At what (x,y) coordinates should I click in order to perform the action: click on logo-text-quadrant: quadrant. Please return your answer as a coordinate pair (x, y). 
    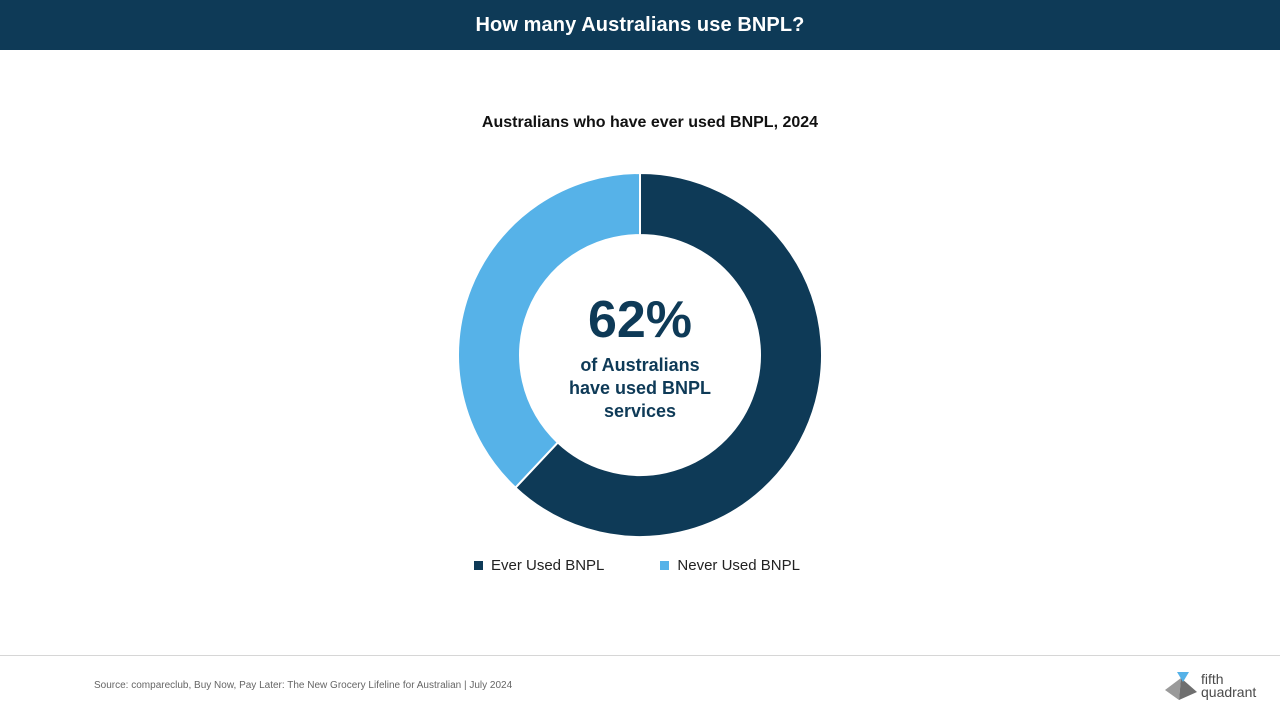
    Looking at the image, I should click on (1229, 692).